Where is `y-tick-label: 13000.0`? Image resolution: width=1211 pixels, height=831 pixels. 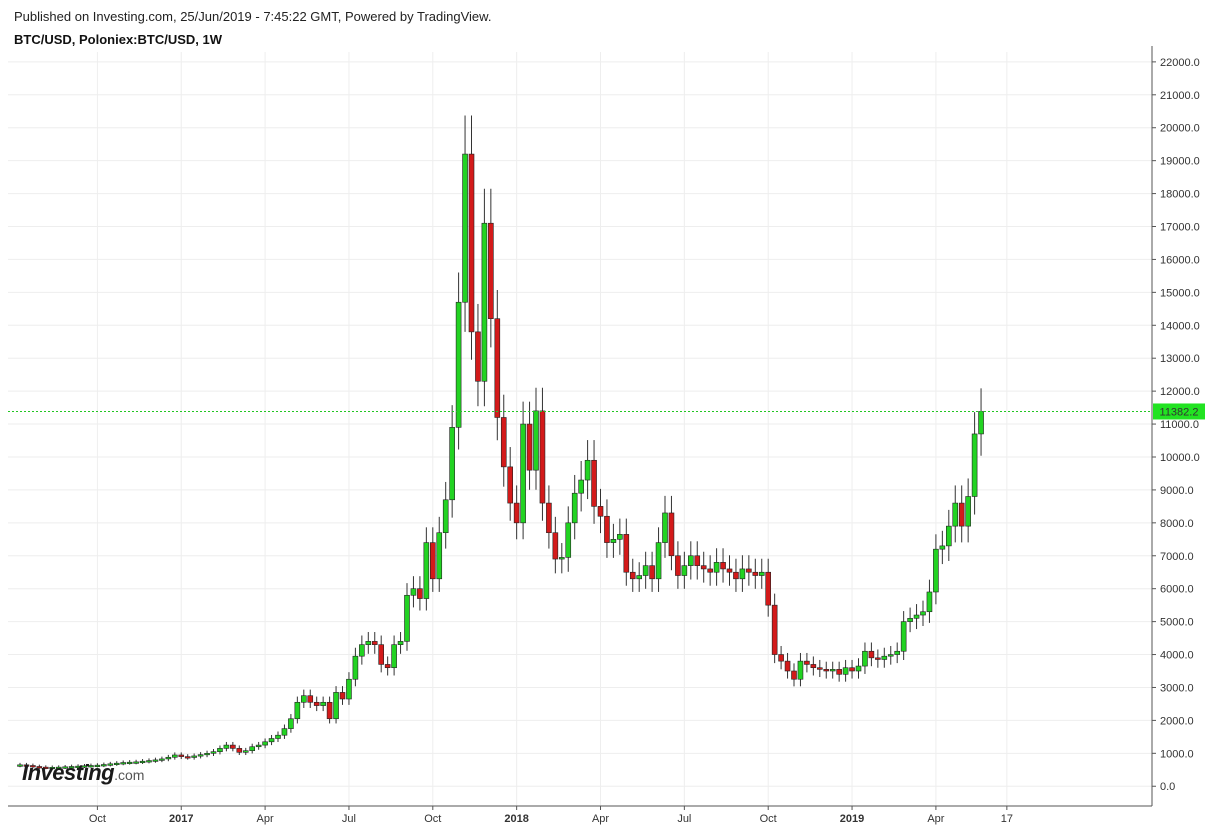 y-tick-label: 13000.0 is located at coordinates (1180, 359).